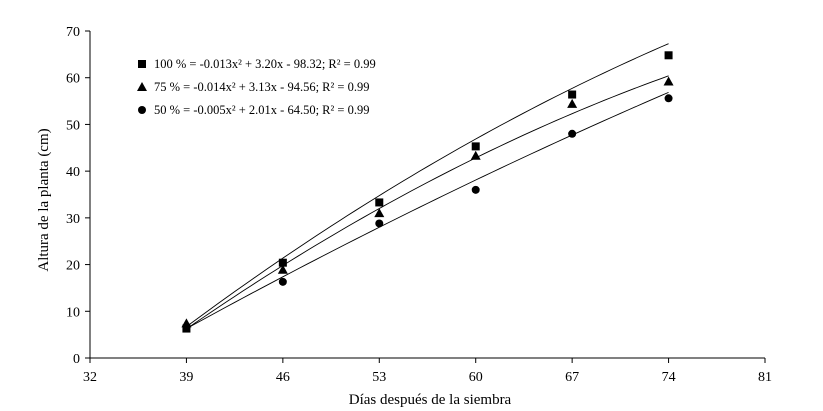 The image size is (823, 411). What do you see at coordinates (142, 86) in the screenshot?
I see `legend-marker-s75` at bounding box center [142, 86].